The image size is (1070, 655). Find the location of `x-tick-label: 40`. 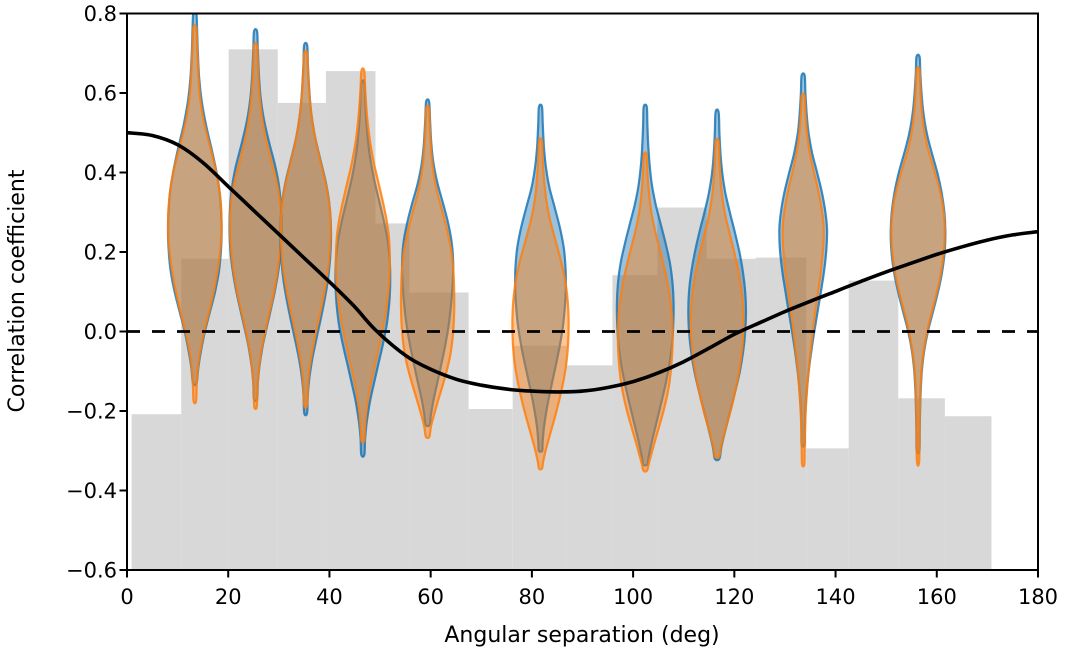

x-tick-label: 40 is located at coordinates (329, 597).